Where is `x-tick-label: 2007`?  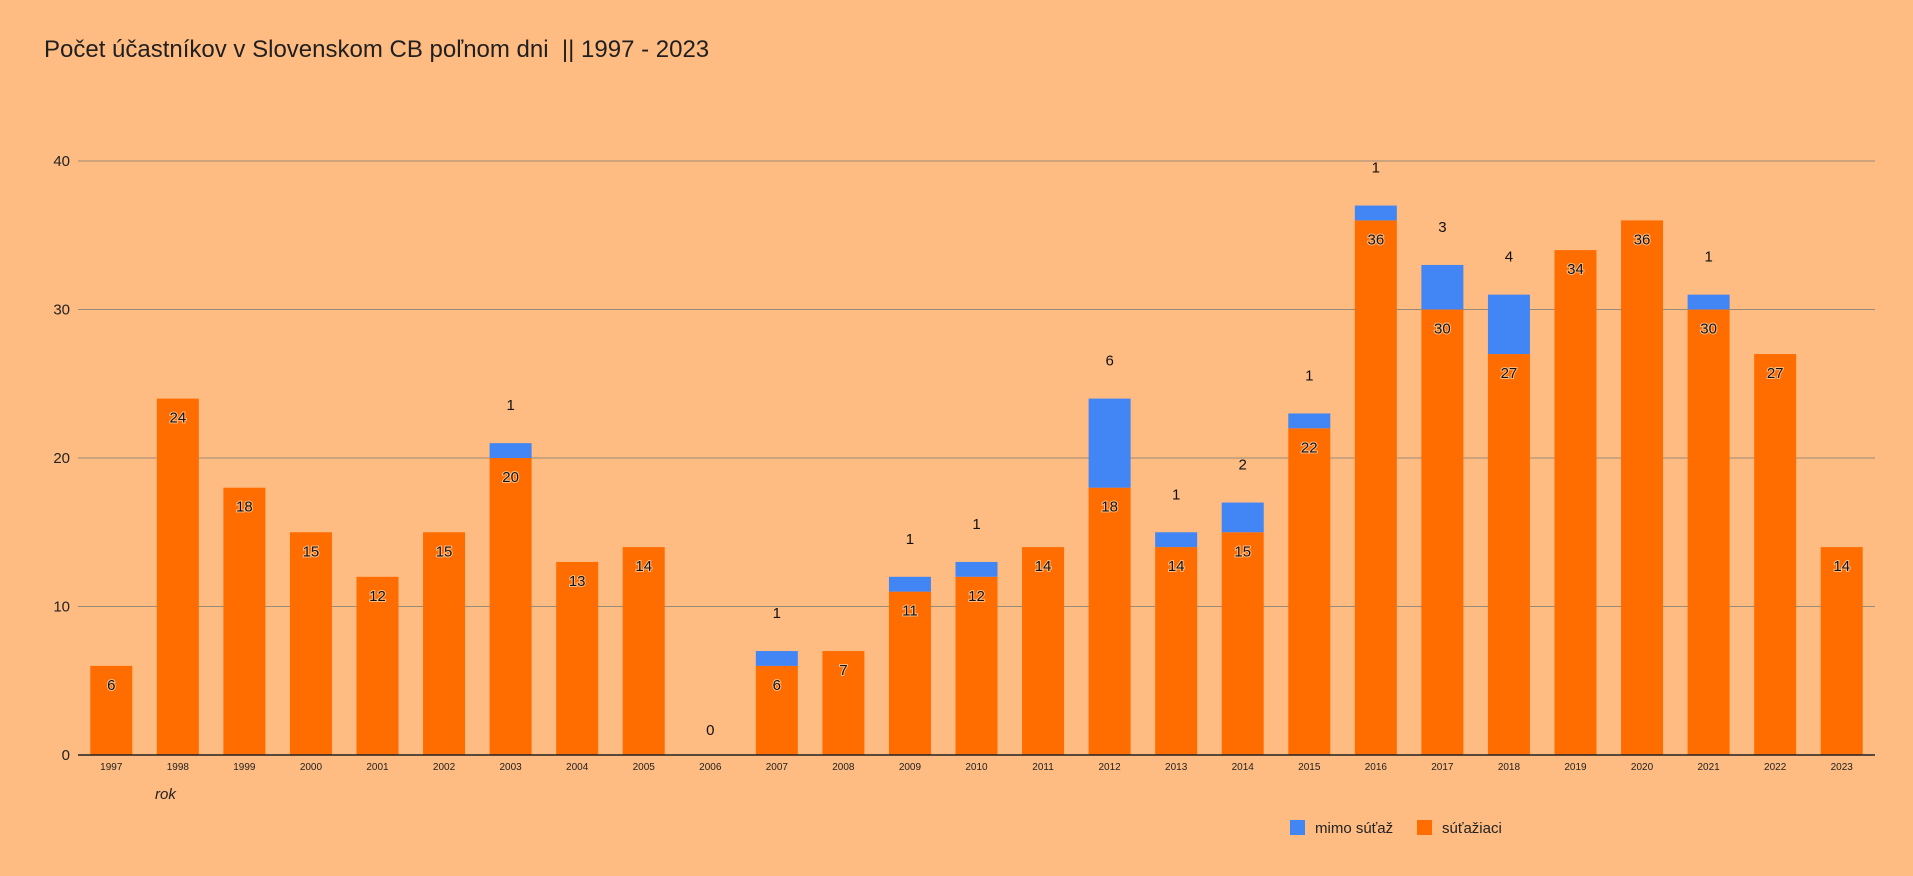
x-tick-label: 2007 is located at coordinates (777, 767).